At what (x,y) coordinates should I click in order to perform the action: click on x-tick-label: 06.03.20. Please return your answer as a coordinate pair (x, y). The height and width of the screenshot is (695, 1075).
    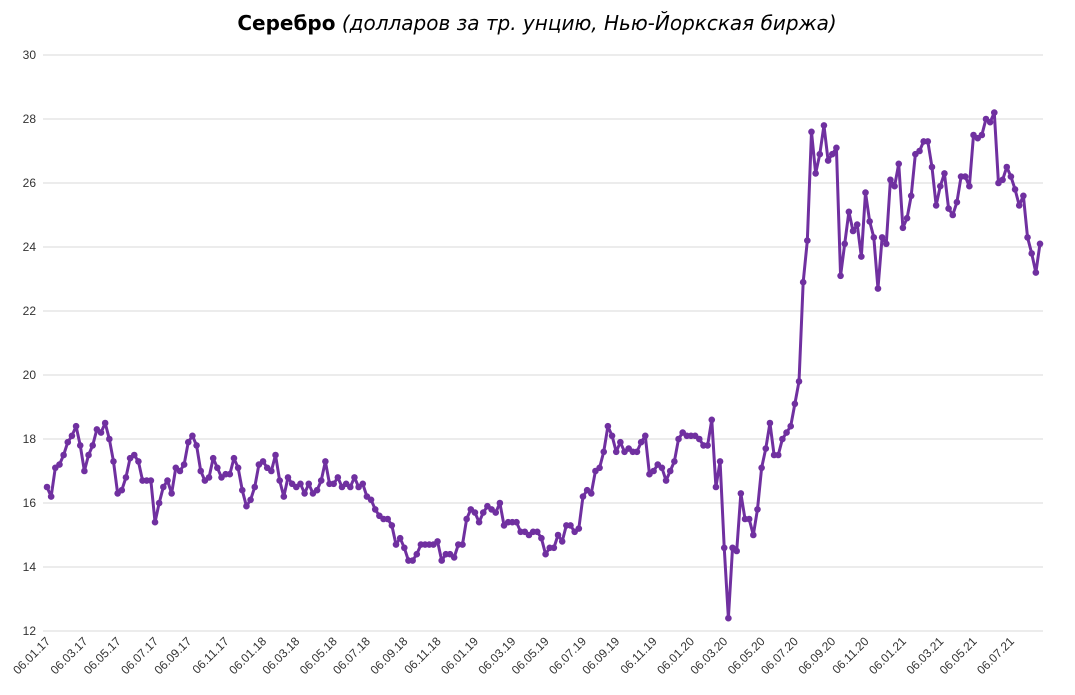
    Looking at the image, I should click on (708, 655).